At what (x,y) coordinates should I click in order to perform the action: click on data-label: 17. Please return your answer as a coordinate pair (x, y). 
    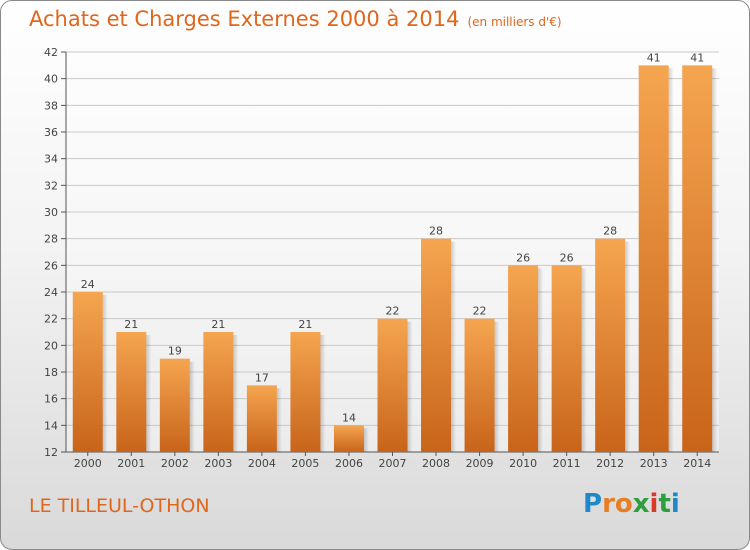
    Looking at the image, I should click on (262, 377).